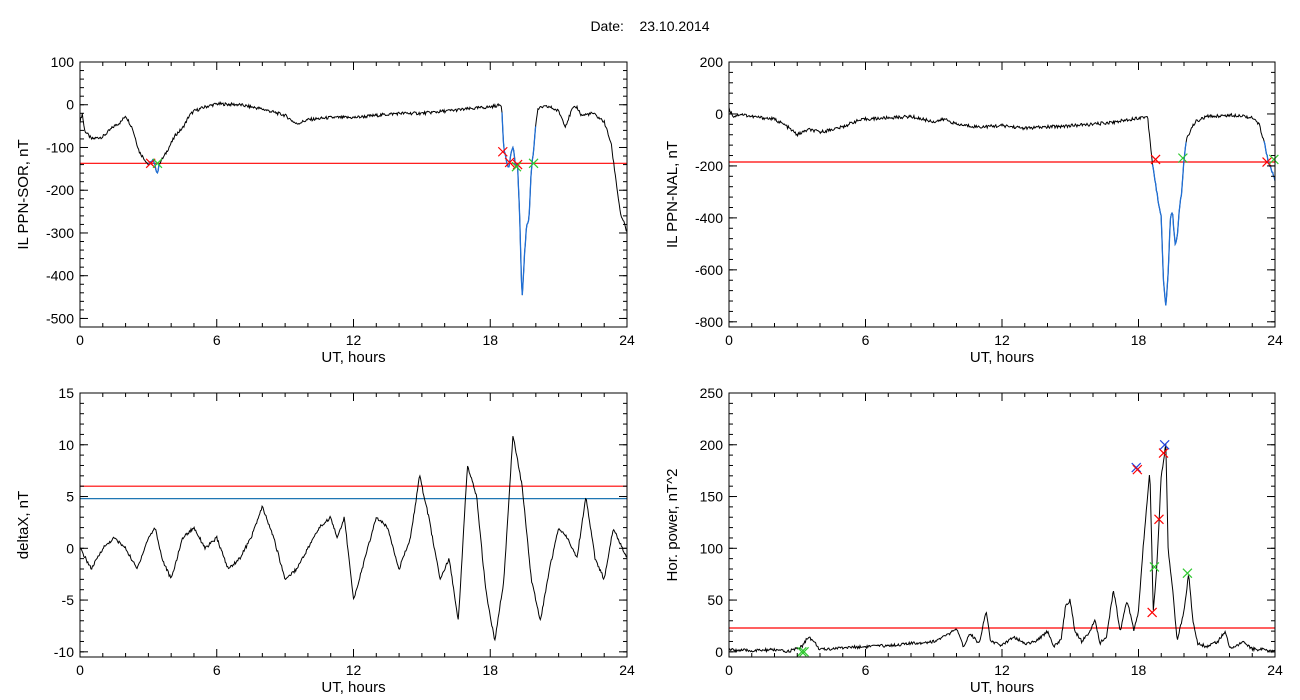 Image resolution: width=1300 pixels, height=700 pixels. Describe the element at coordinates (60, 233) in the screenshot. I see `y-tick-label: -300` at that location.